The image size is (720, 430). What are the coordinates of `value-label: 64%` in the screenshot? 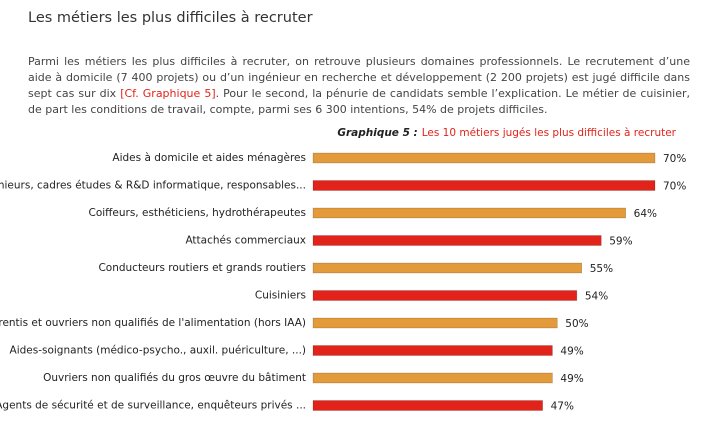 It's located at (645, 214).